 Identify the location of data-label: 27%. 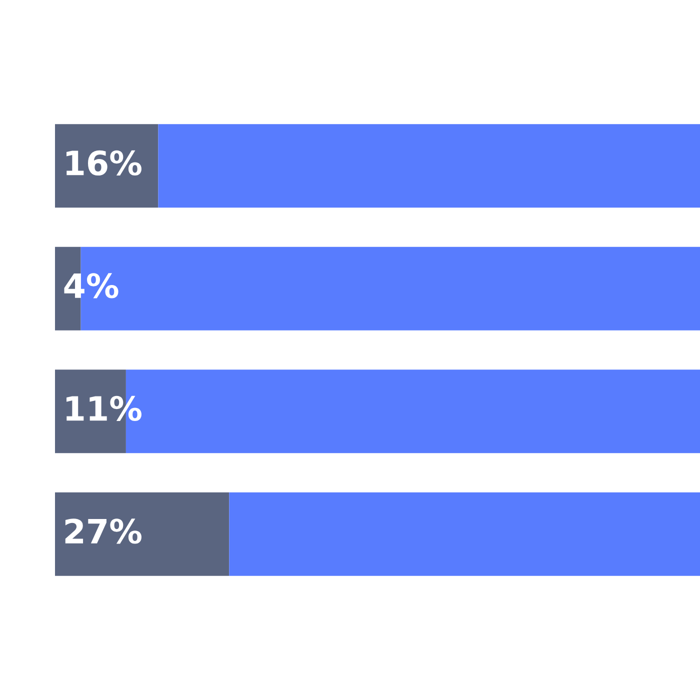
(103, 531).